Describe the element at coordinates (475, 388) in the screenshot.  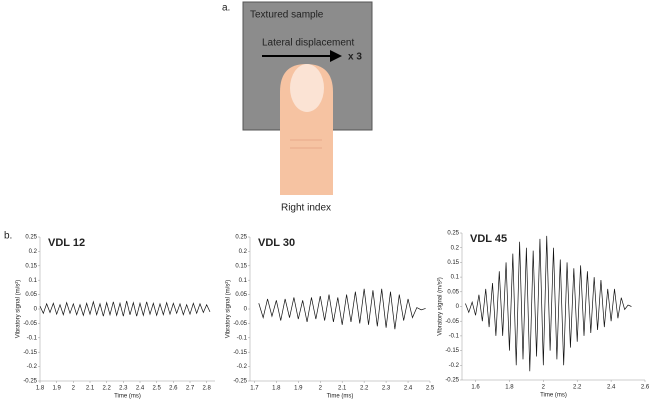
I see `x-tick-label: 1.6` at that location.